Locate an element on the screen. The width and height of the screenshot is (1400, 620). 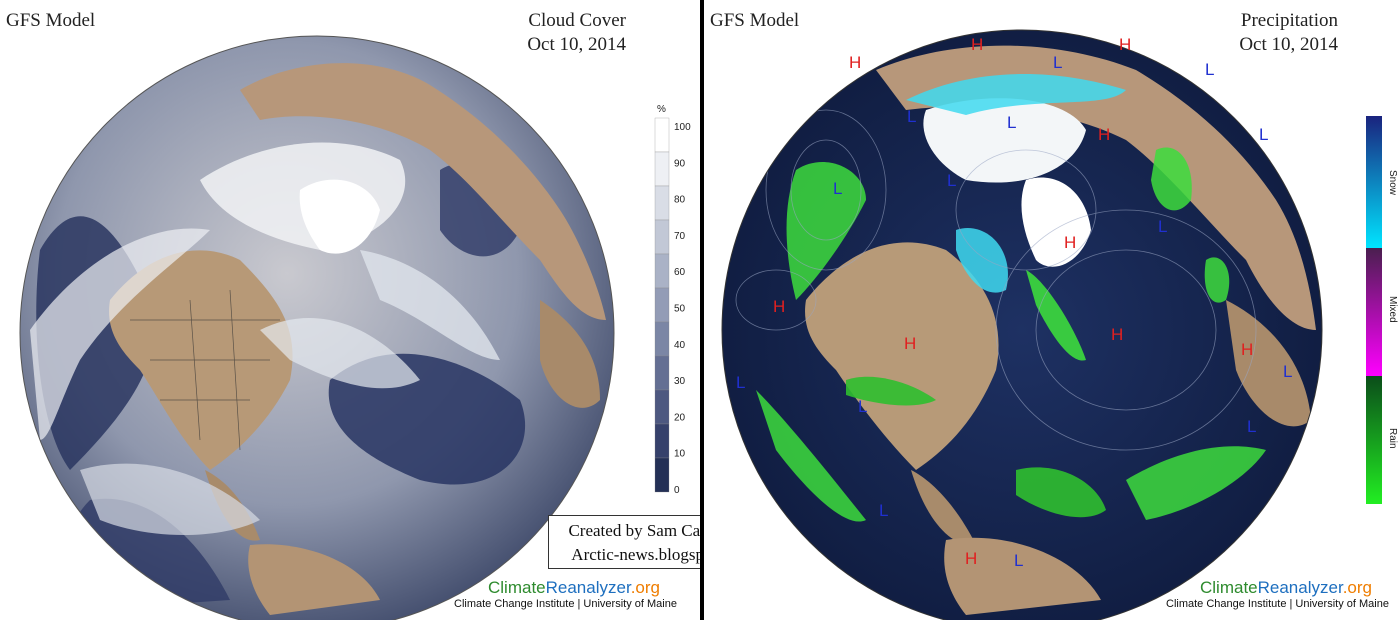
rain-atlantic is located at coordinates (1061, 492).